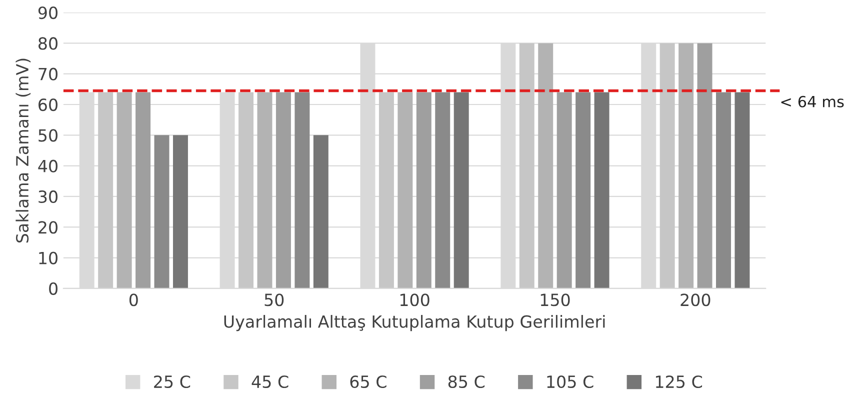 This screenshot has height=418, width=846. I want to click on y-axis-title: Saklama Zamanı (mV), so click(23, 150).